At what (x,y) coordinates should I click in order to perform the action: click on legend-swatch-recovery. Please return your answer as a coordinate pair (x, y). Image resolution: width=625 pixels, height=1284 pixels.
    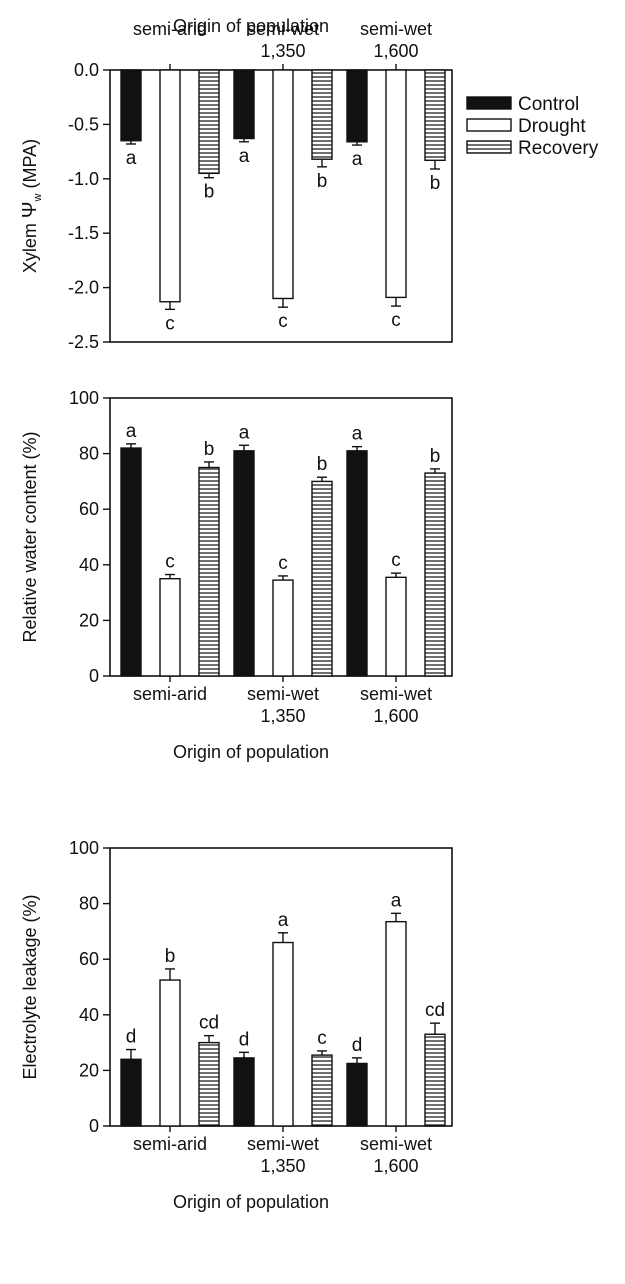
    Looking at the image, I should click on (489, 147).